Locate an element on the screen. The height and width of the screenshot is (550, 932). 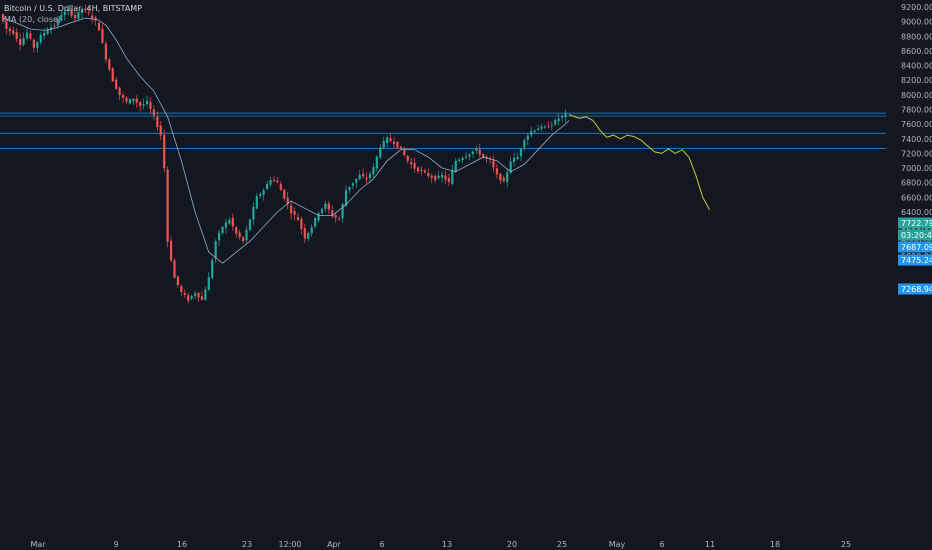
price-tick-label: 7200.00 is located at coordinates (916, 153).